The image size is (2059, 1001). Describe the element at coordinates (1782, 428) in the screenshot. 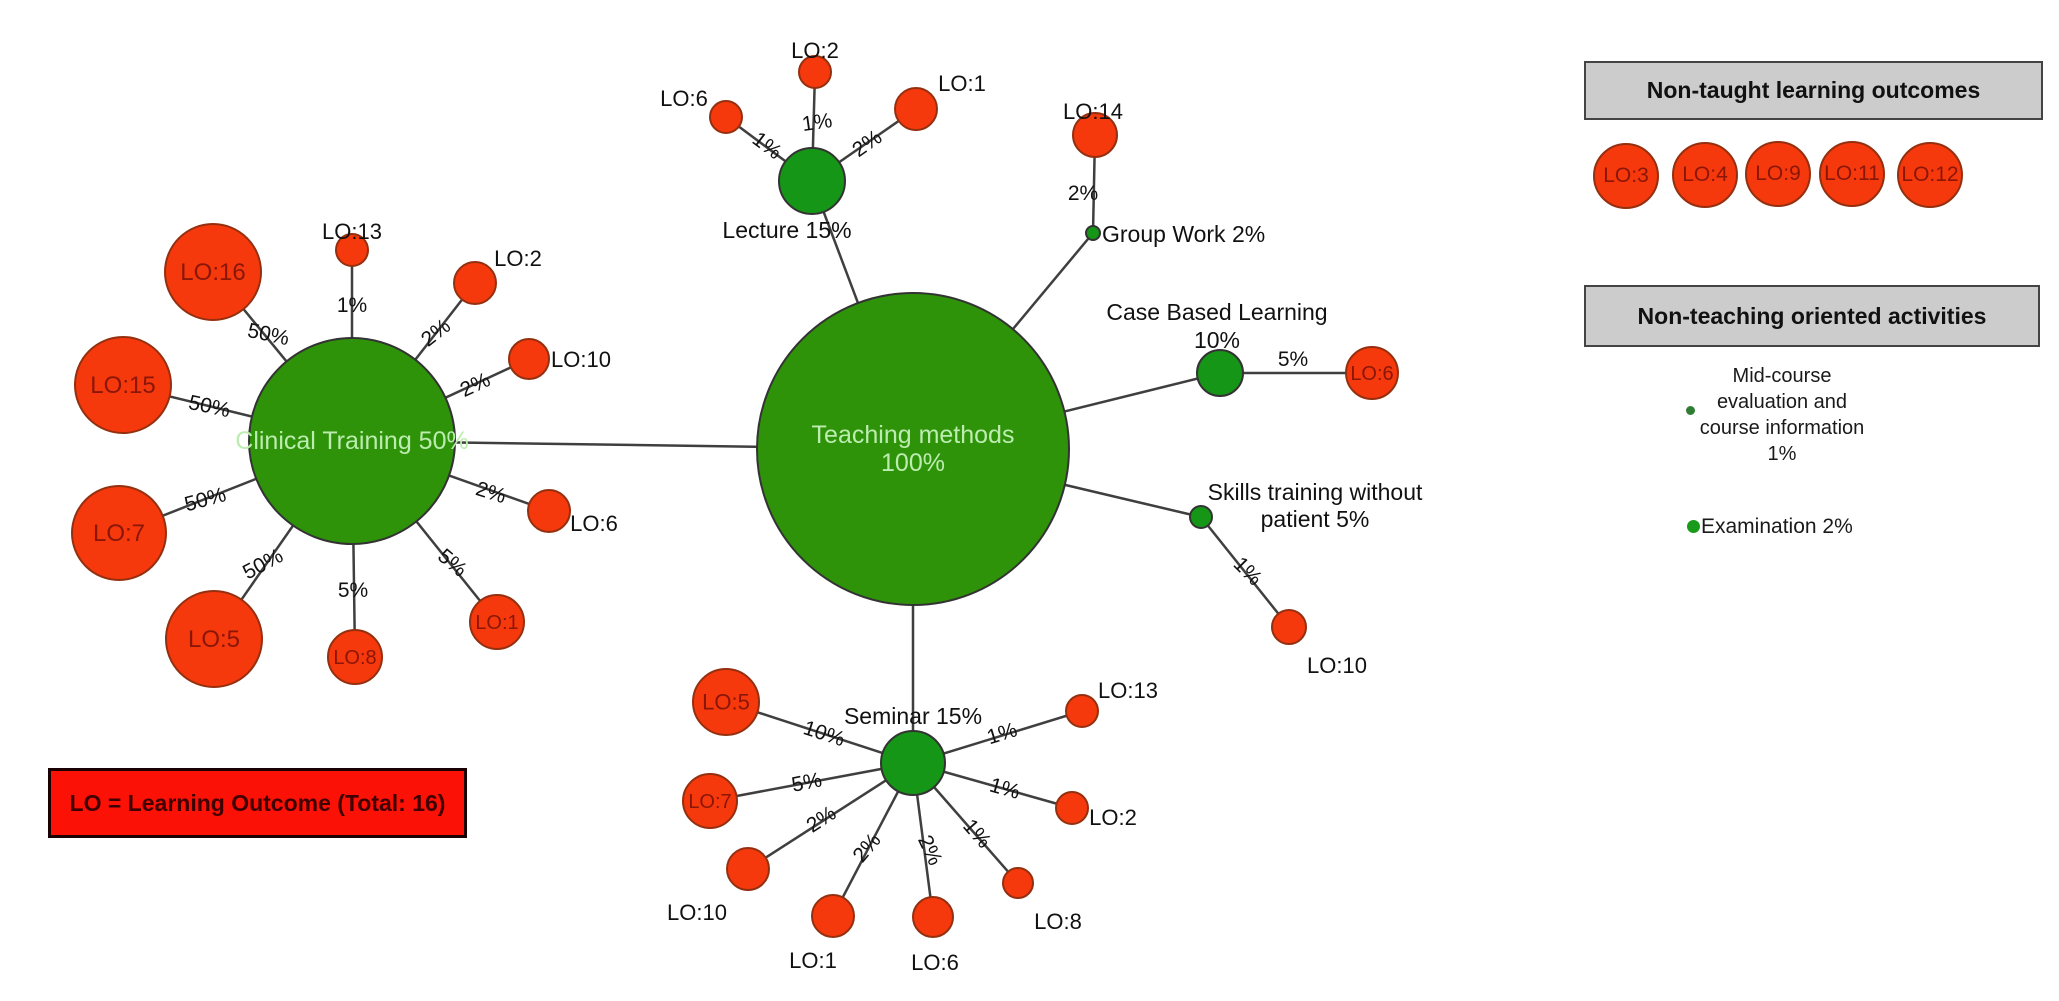

I see `mid-course-line-3: course information` at that location.